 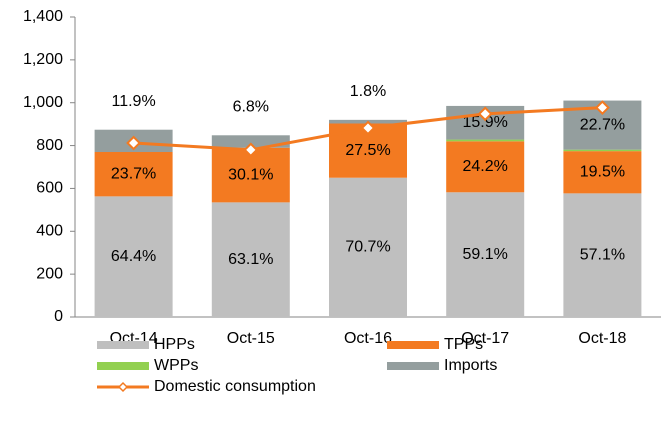 I want to click on x-tick-label: Oct-17, so click(x=485, y=338).